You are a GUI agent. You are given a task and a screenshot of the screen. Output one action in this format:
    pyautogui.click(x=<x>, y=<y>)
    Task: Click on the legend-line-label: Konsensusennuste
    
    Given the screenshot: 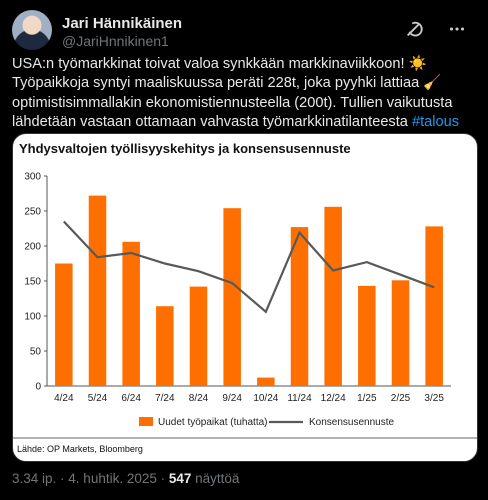 What is the action you would take?
    pyautogui.click(x=352, y=422)
    